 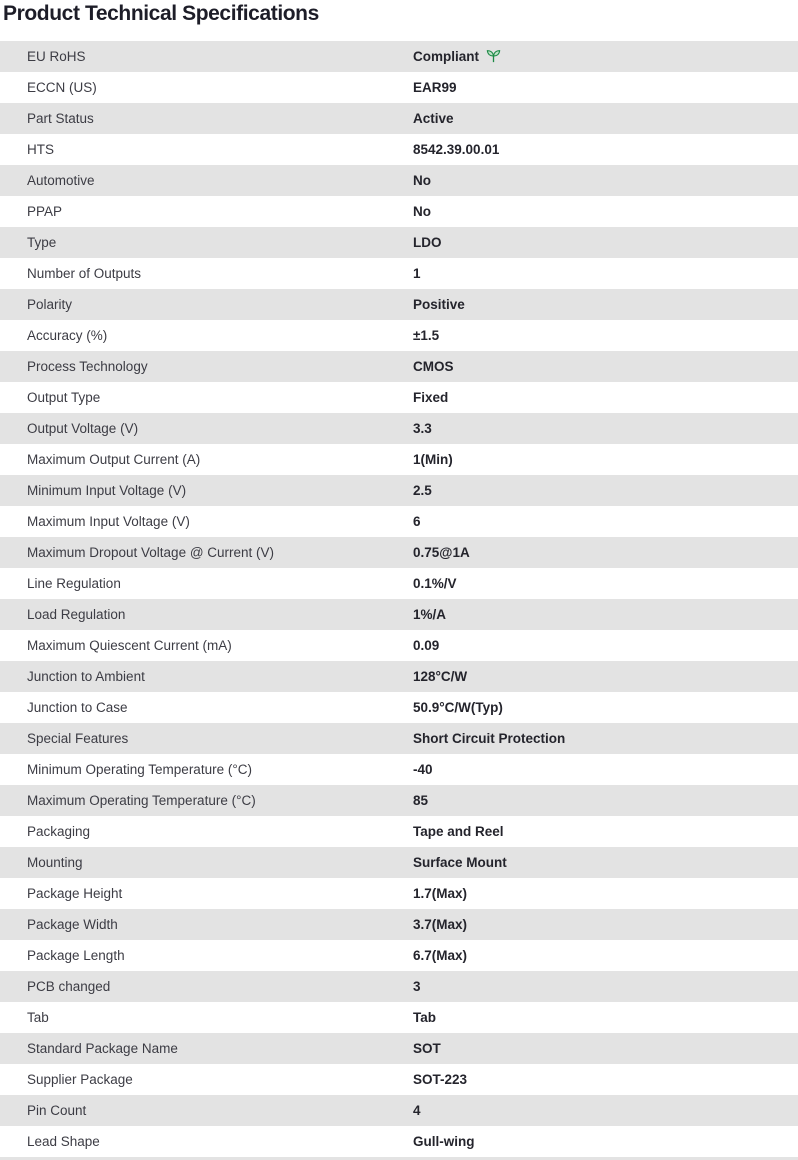 What do you see at coordinates (440, 955) in the screenshot?
I see `spec-value: 6.7(Max)` at bounding box center [440, 955].